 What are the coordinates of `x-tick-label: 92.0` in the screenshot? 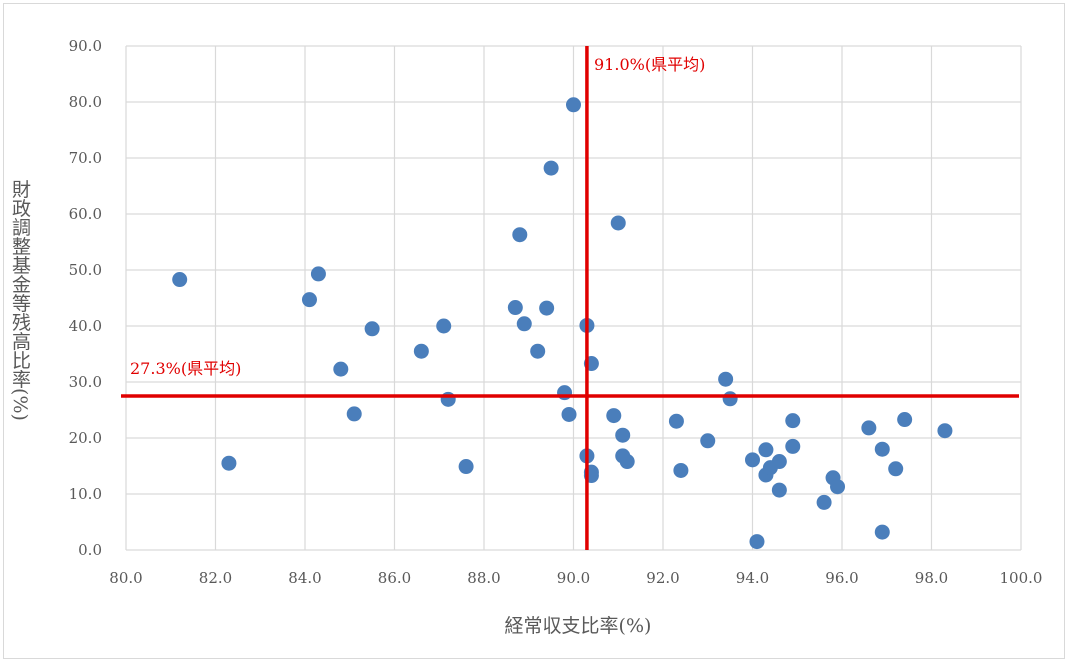 It's located at (662, 578).